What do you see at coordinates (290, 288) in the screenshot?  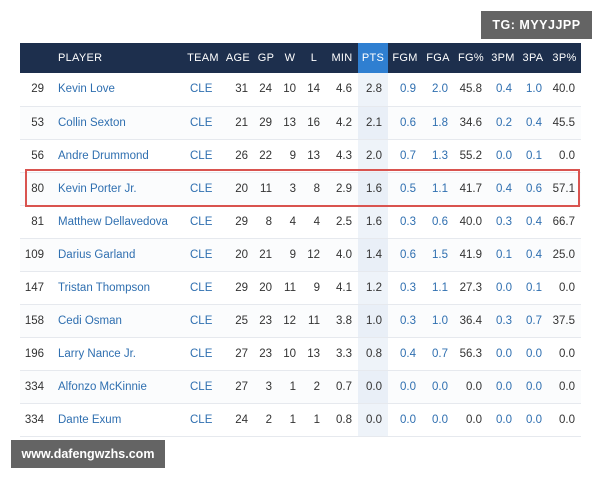 I see `stat-cell: 11` at bounding box center [290, 288].